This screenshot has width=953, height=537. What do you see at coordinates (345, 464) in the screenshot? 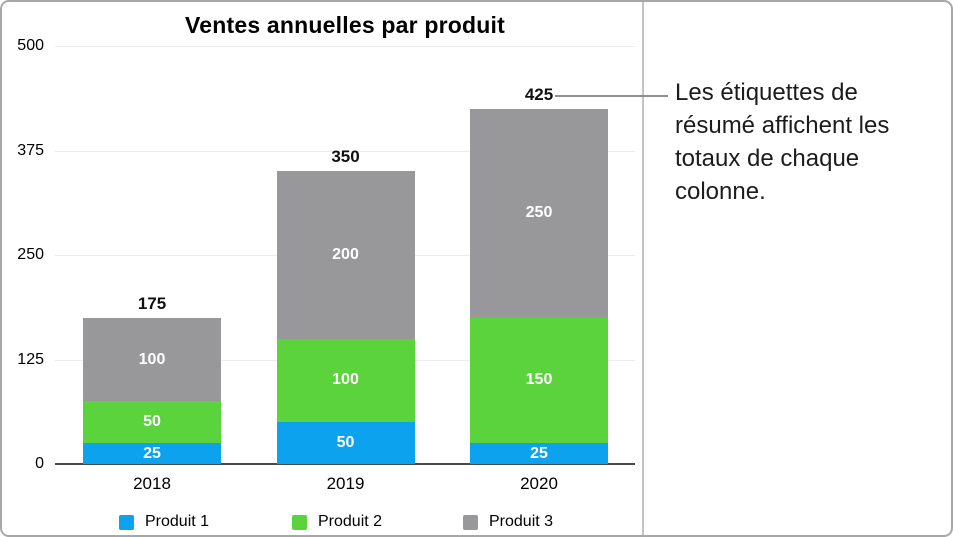
I see `x-axis-line` at bounding box center [345, 464].